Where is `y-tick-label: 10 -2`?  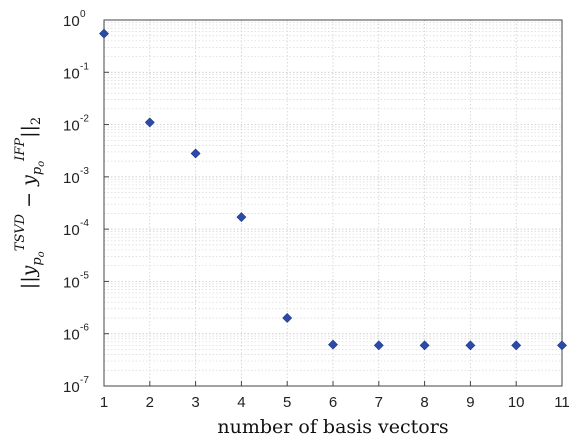
y-tick-label: 10 -2 is located at coordinates (76, 124).